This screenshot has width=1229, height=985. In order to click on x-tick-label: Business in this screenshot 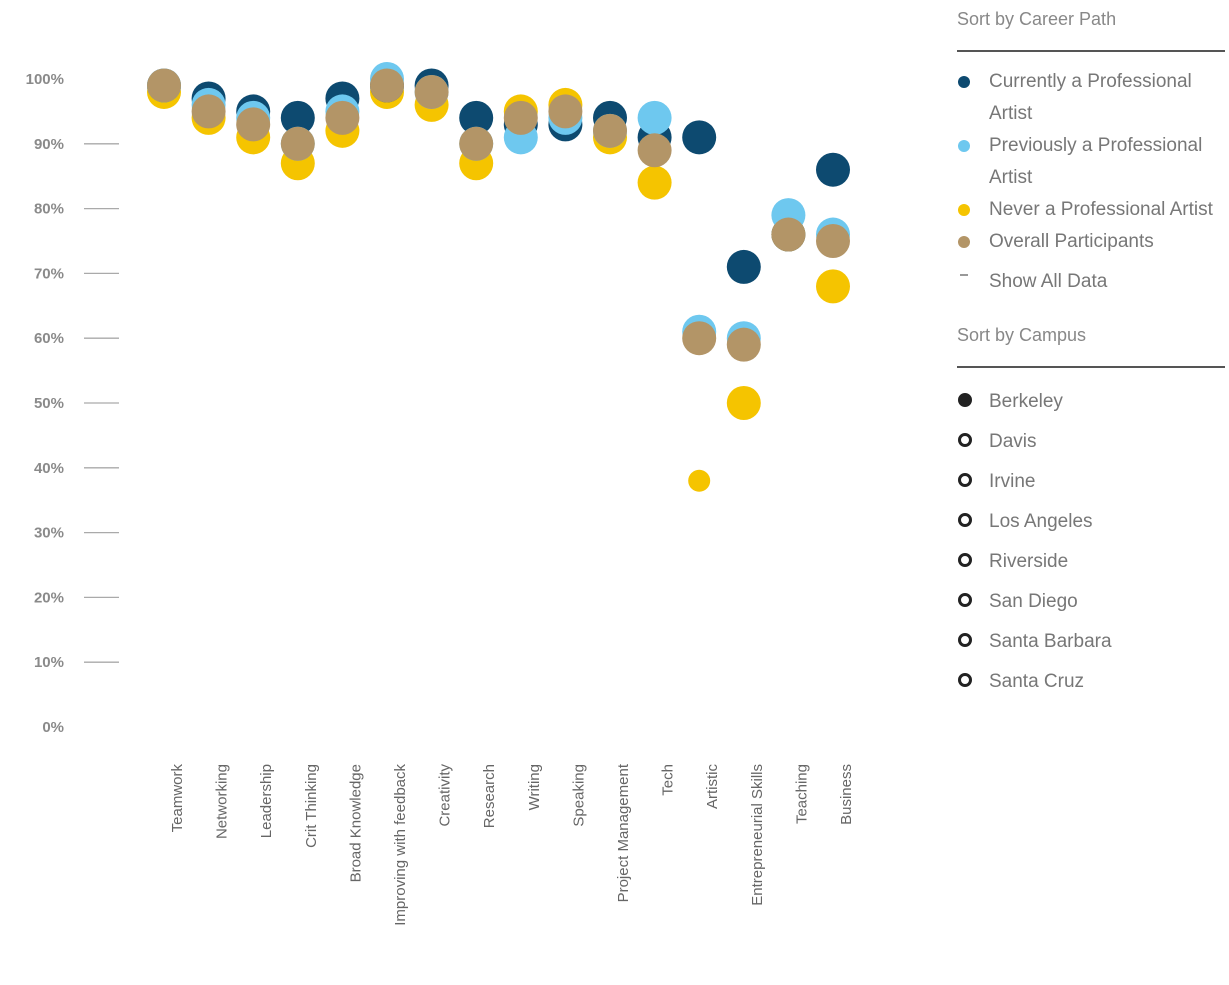, I will do `click(846, 794)`.